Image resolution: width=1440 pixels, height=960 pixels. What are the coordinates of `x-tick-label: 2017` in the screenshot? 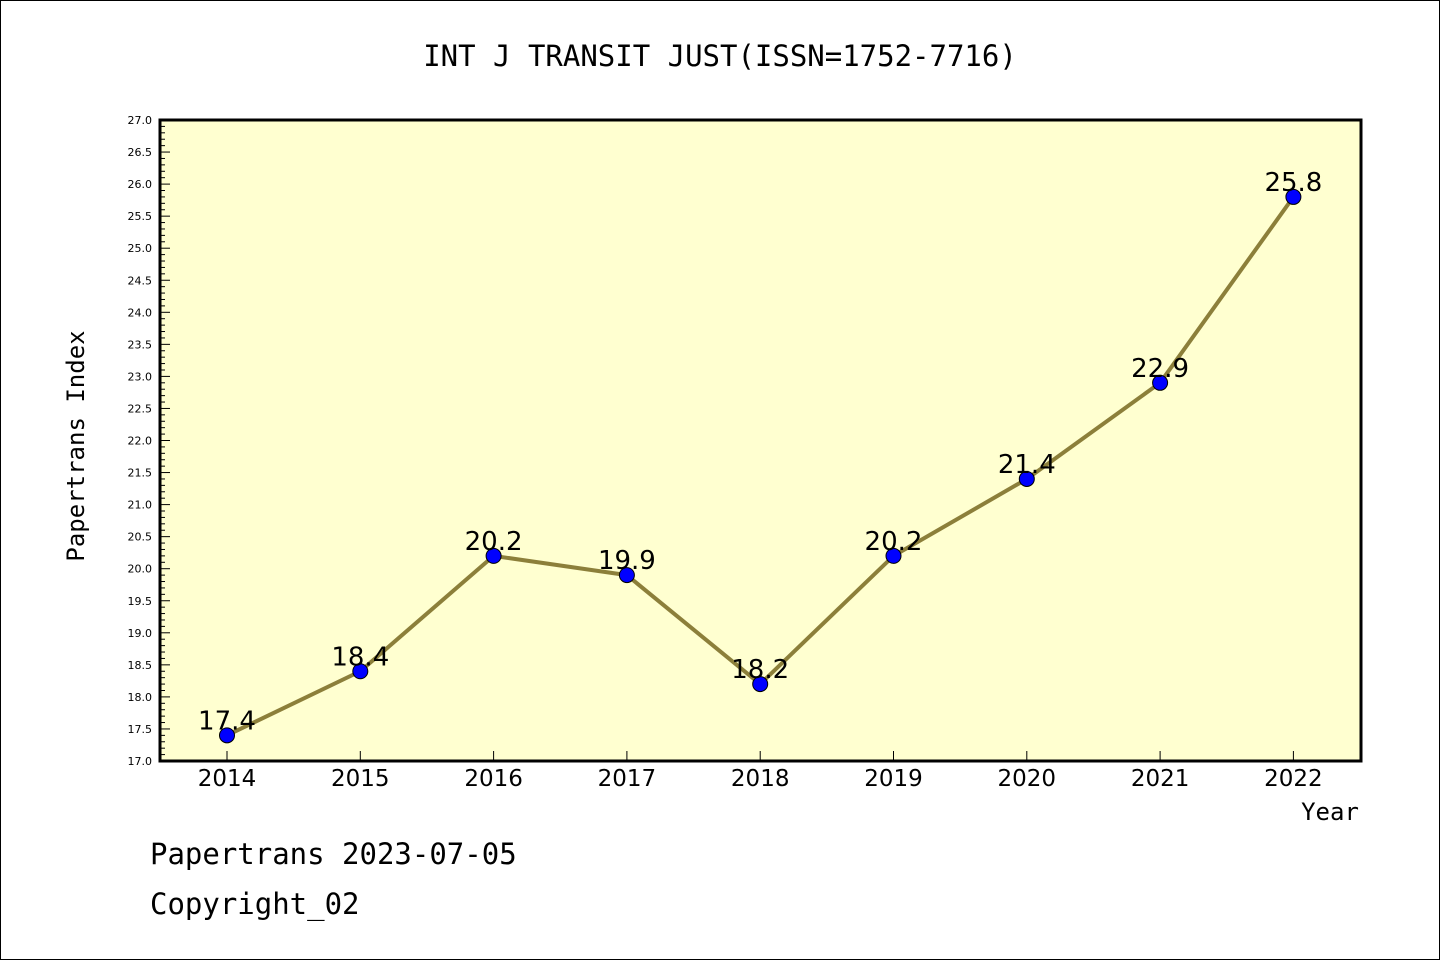 It's located at (627, 779).